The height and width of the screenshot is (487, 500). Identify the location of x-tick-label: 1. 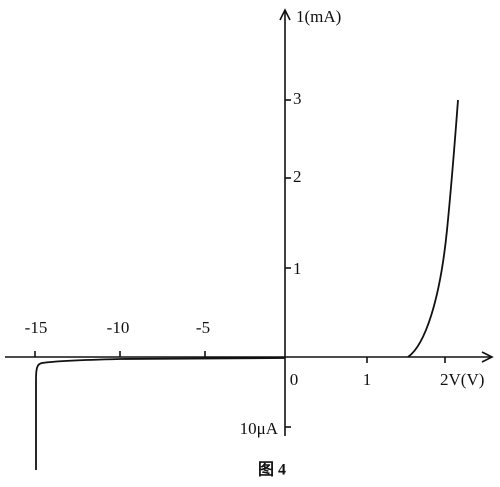
(367, 379).